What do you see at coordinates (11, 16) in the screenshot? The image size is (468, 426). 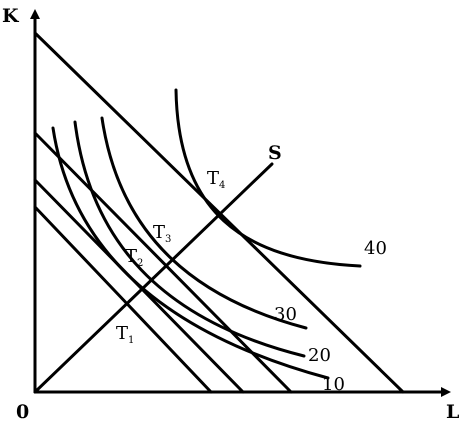 I see `k-axis-label: K` at bounding box center [11, 16].